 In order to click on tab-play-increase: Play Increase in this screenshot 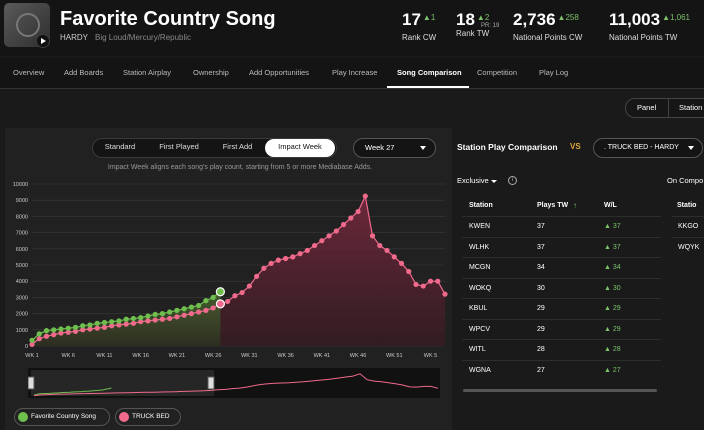, I will do `click(355, 72)`.